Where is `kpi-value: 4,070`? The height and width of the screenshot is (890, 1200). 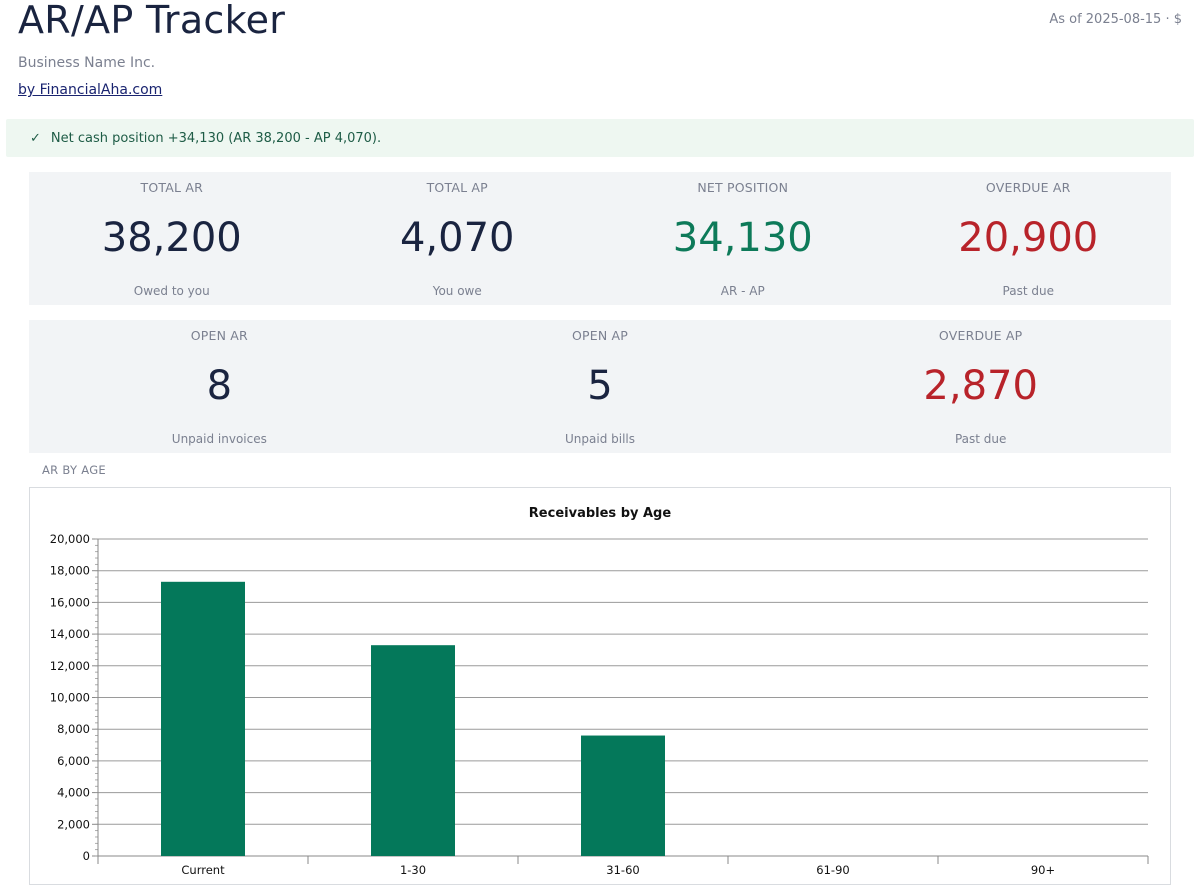 kpi-value: 4,070 is located at coordinates (457, 238).